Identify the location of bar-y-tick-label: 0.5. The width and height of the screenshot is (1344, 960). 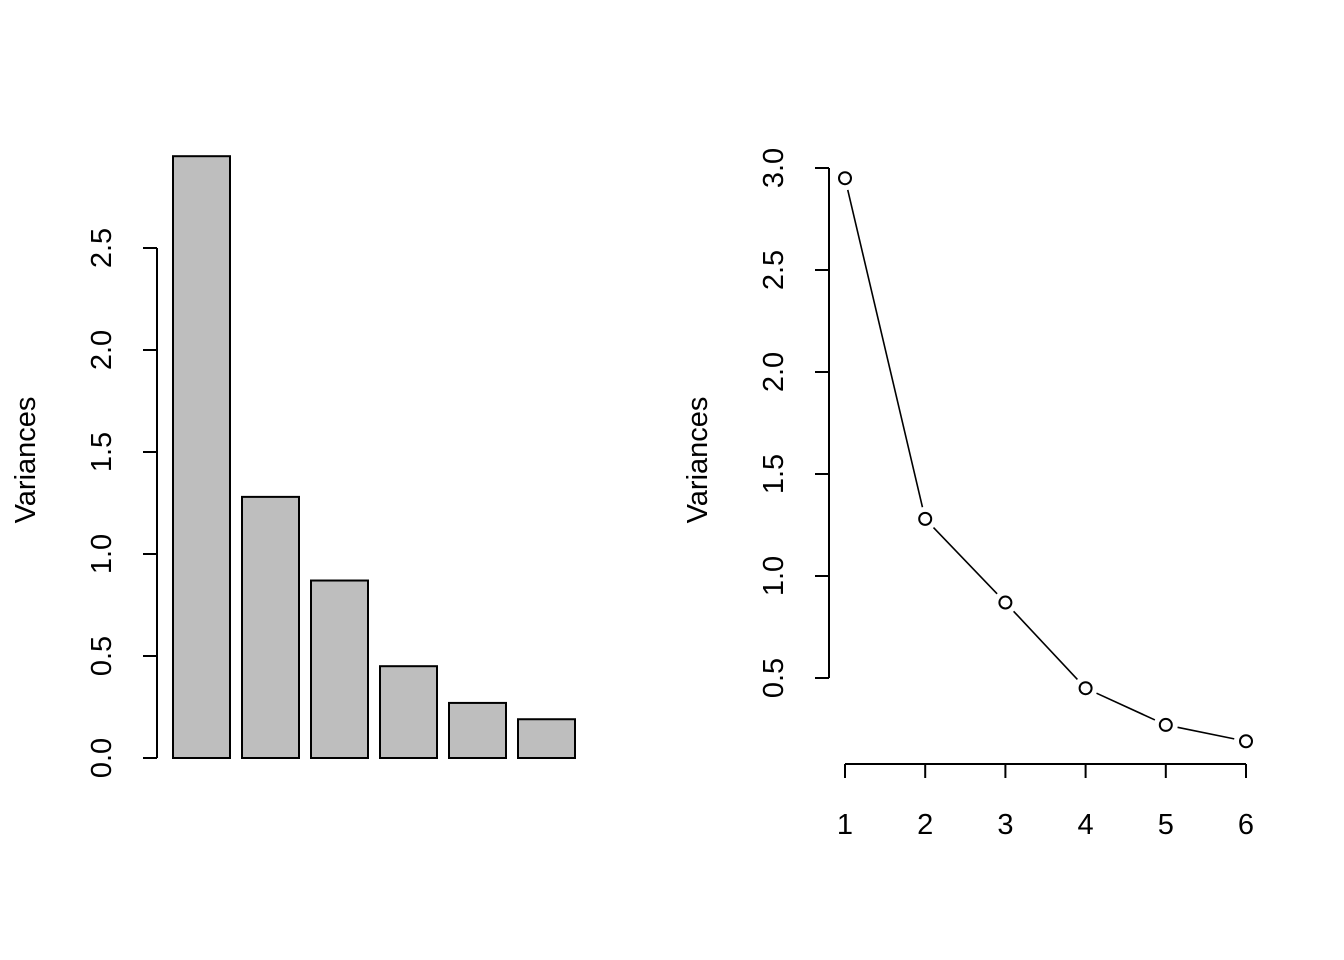
(102, 656).